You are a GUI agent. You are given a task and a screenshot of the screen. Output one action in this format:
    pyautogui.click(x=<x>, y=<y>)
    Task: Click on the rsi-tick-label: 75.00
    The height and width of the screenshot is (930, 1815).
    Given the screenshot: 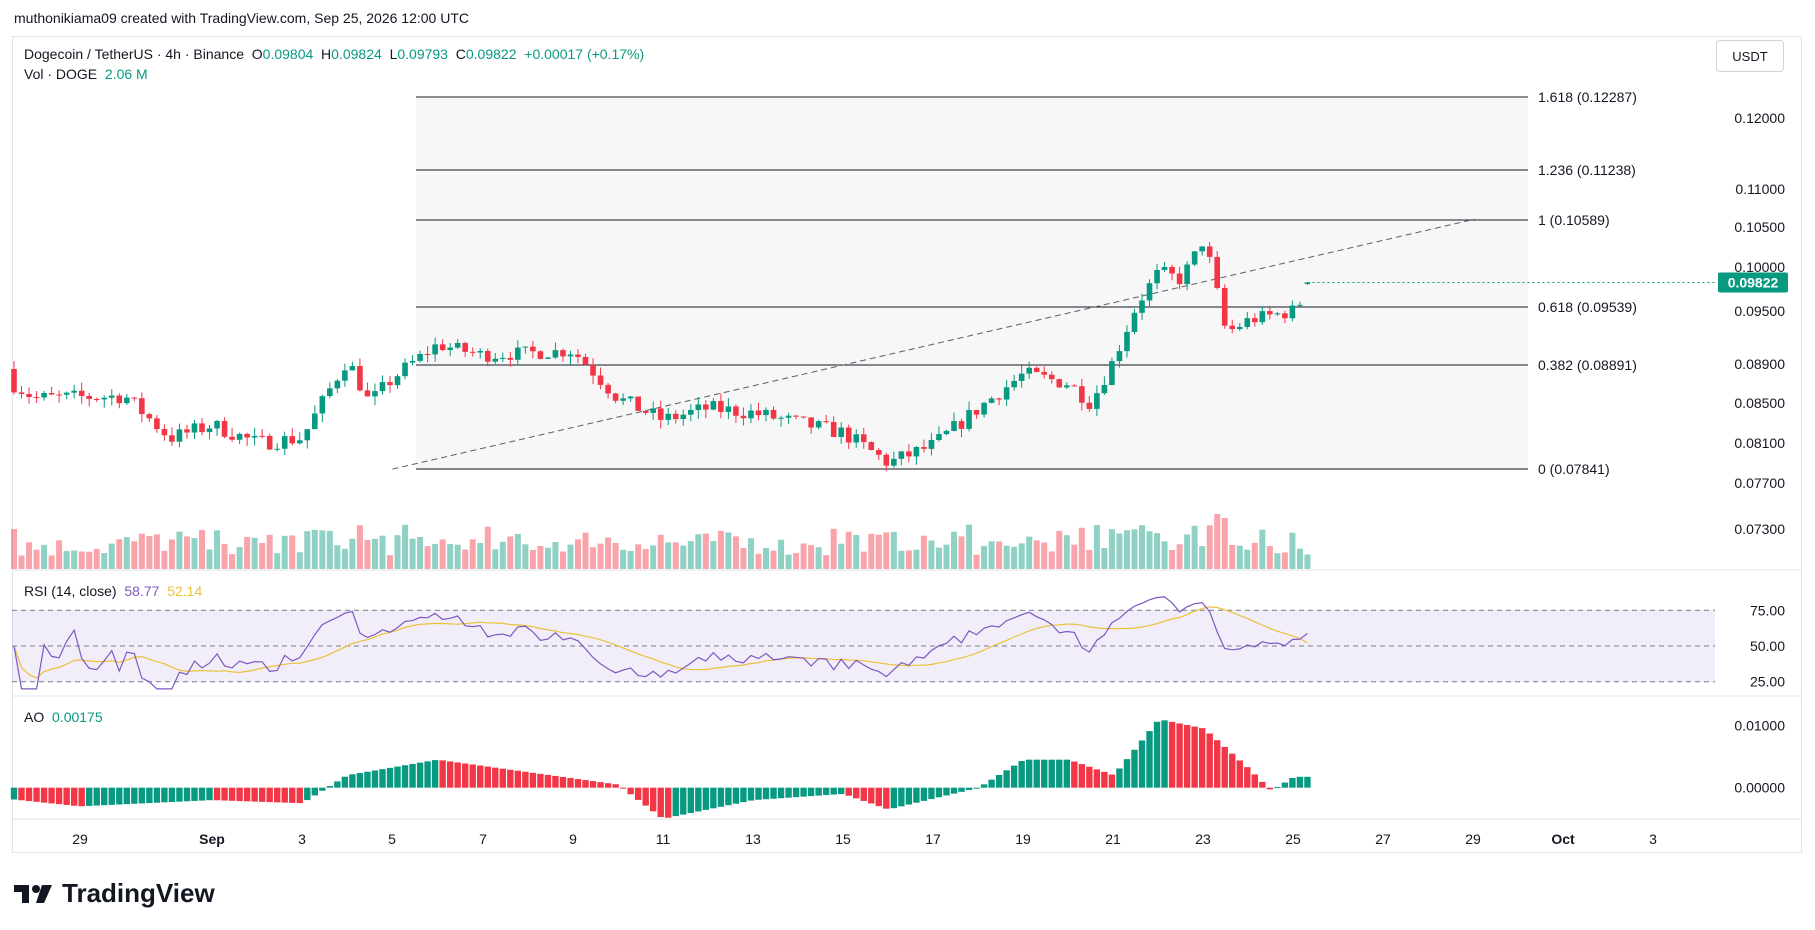 What is the action you would take?
    pyautogui.click(x=1767, y=610)
    